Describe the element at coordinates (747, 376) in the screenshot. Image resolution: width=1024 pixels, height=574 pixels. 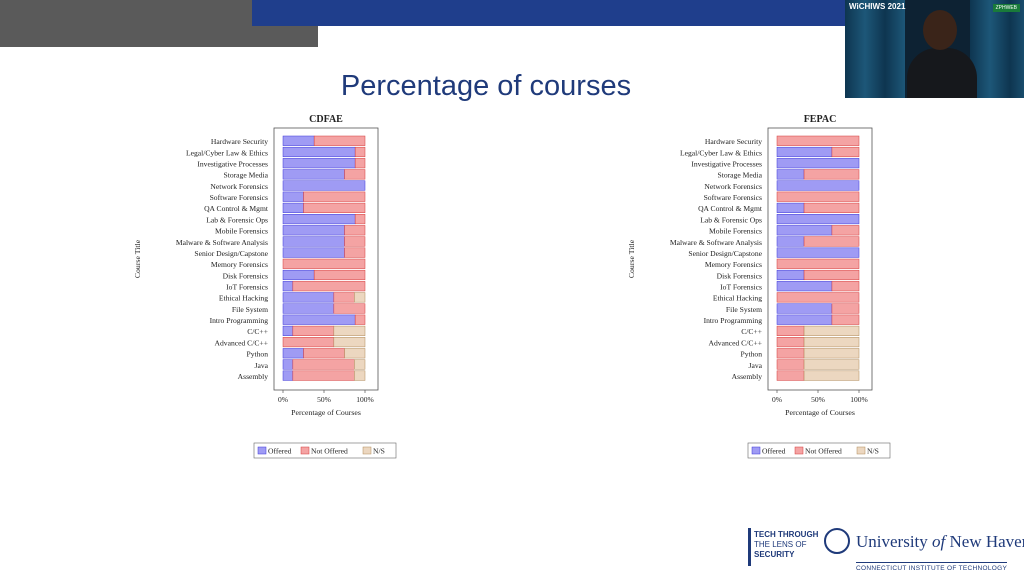
I see `category-label: Assembly` at that location.